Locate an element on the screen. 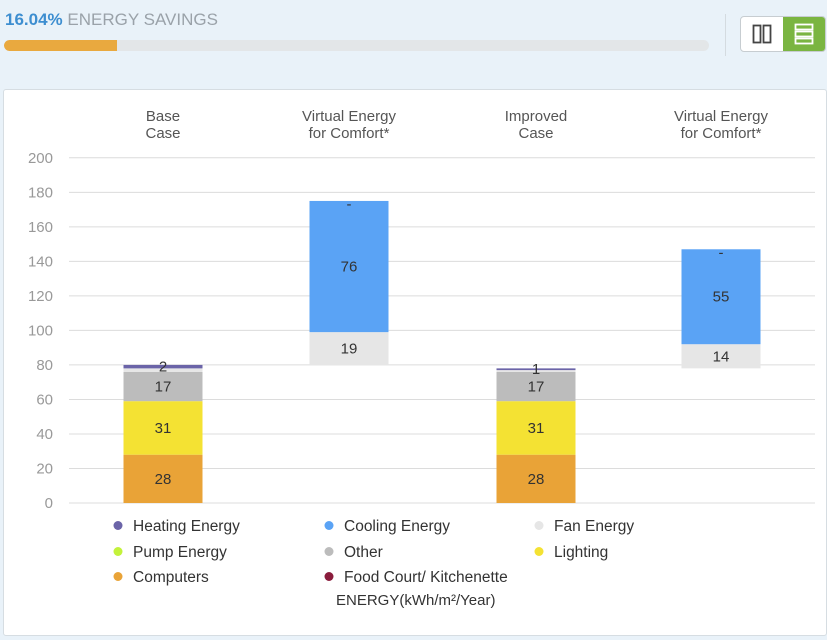 The image size is (827, 640). segment-value-label: 14 is located at coordinates (721, 356).